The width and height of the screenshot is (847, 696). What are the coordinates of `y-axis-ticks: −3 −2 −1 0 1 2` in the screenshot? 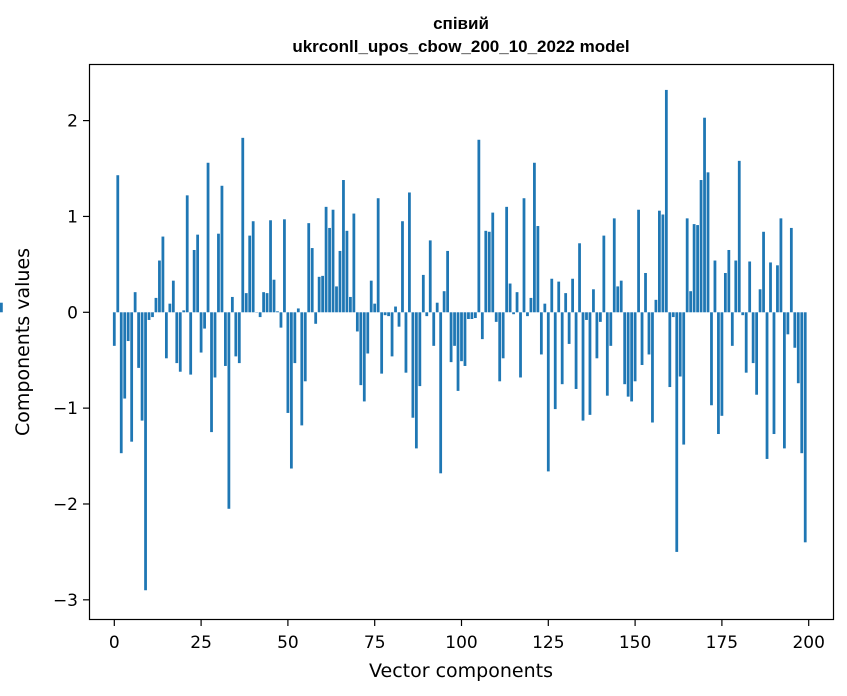 It's located at (71, 361).